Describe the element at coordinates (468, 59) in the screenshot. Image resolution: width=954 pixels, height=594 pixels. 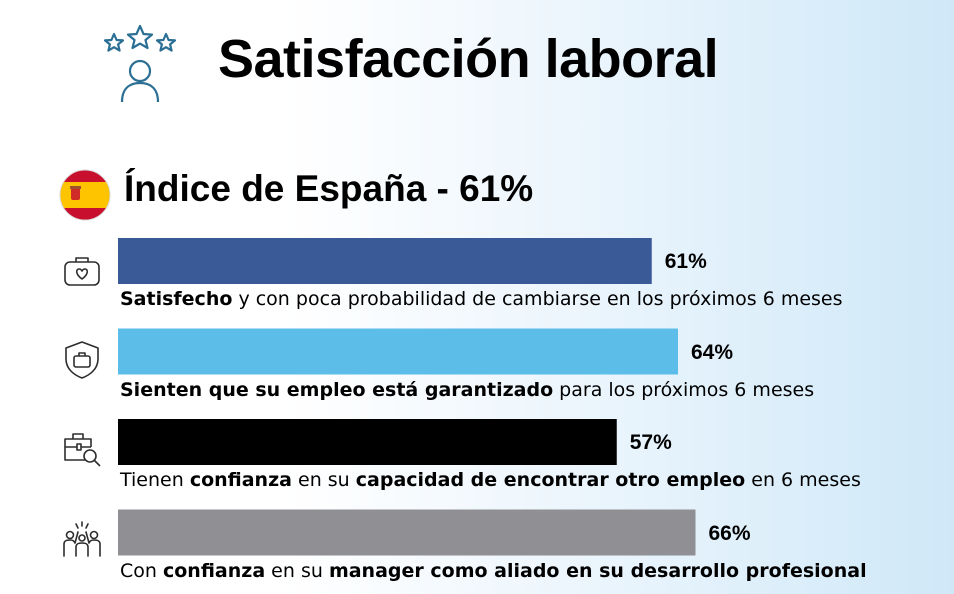
I see `page-title: Satisfacción laboral` at that location.